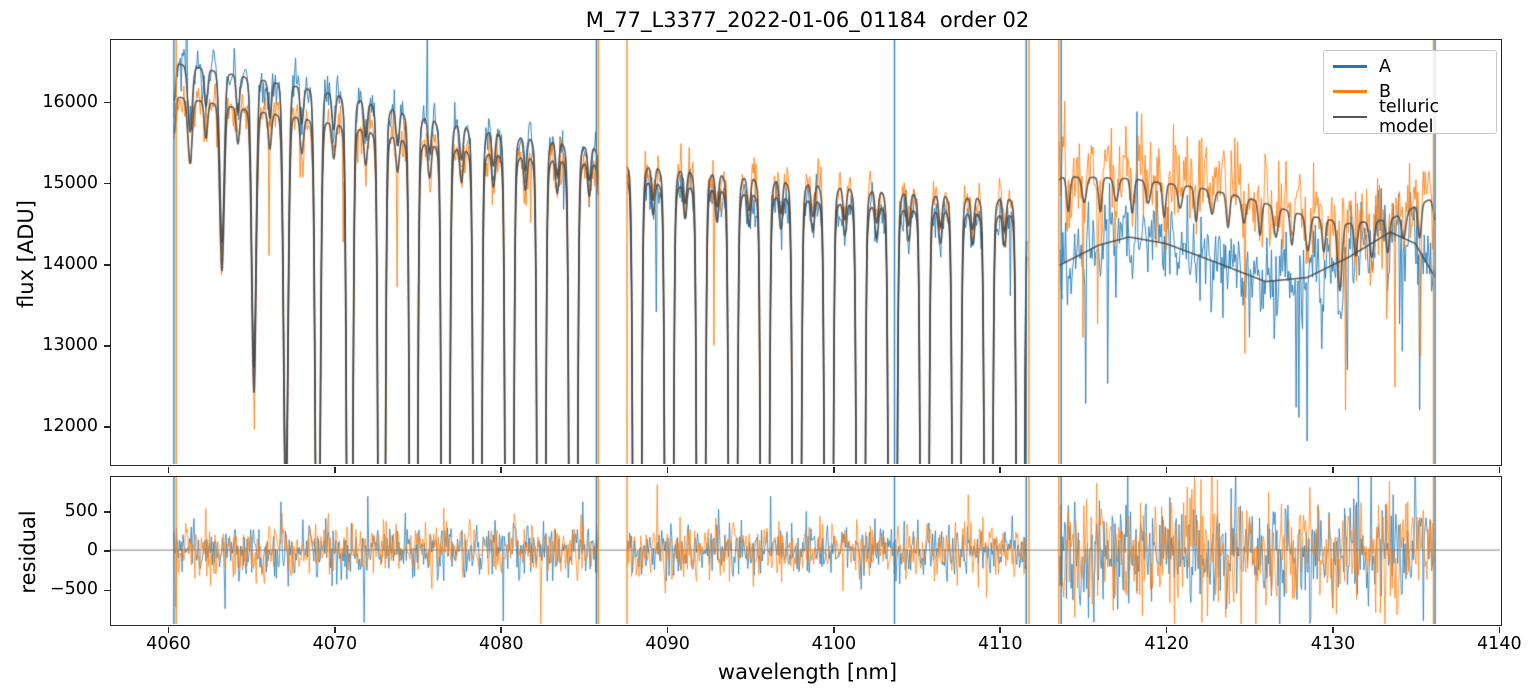 This screenshot has height=696, width=1537. What do you see at coordinates (1350, 66) in the screenshot?
I see `legend-swatch-A` at bounding box center [1350, 66].